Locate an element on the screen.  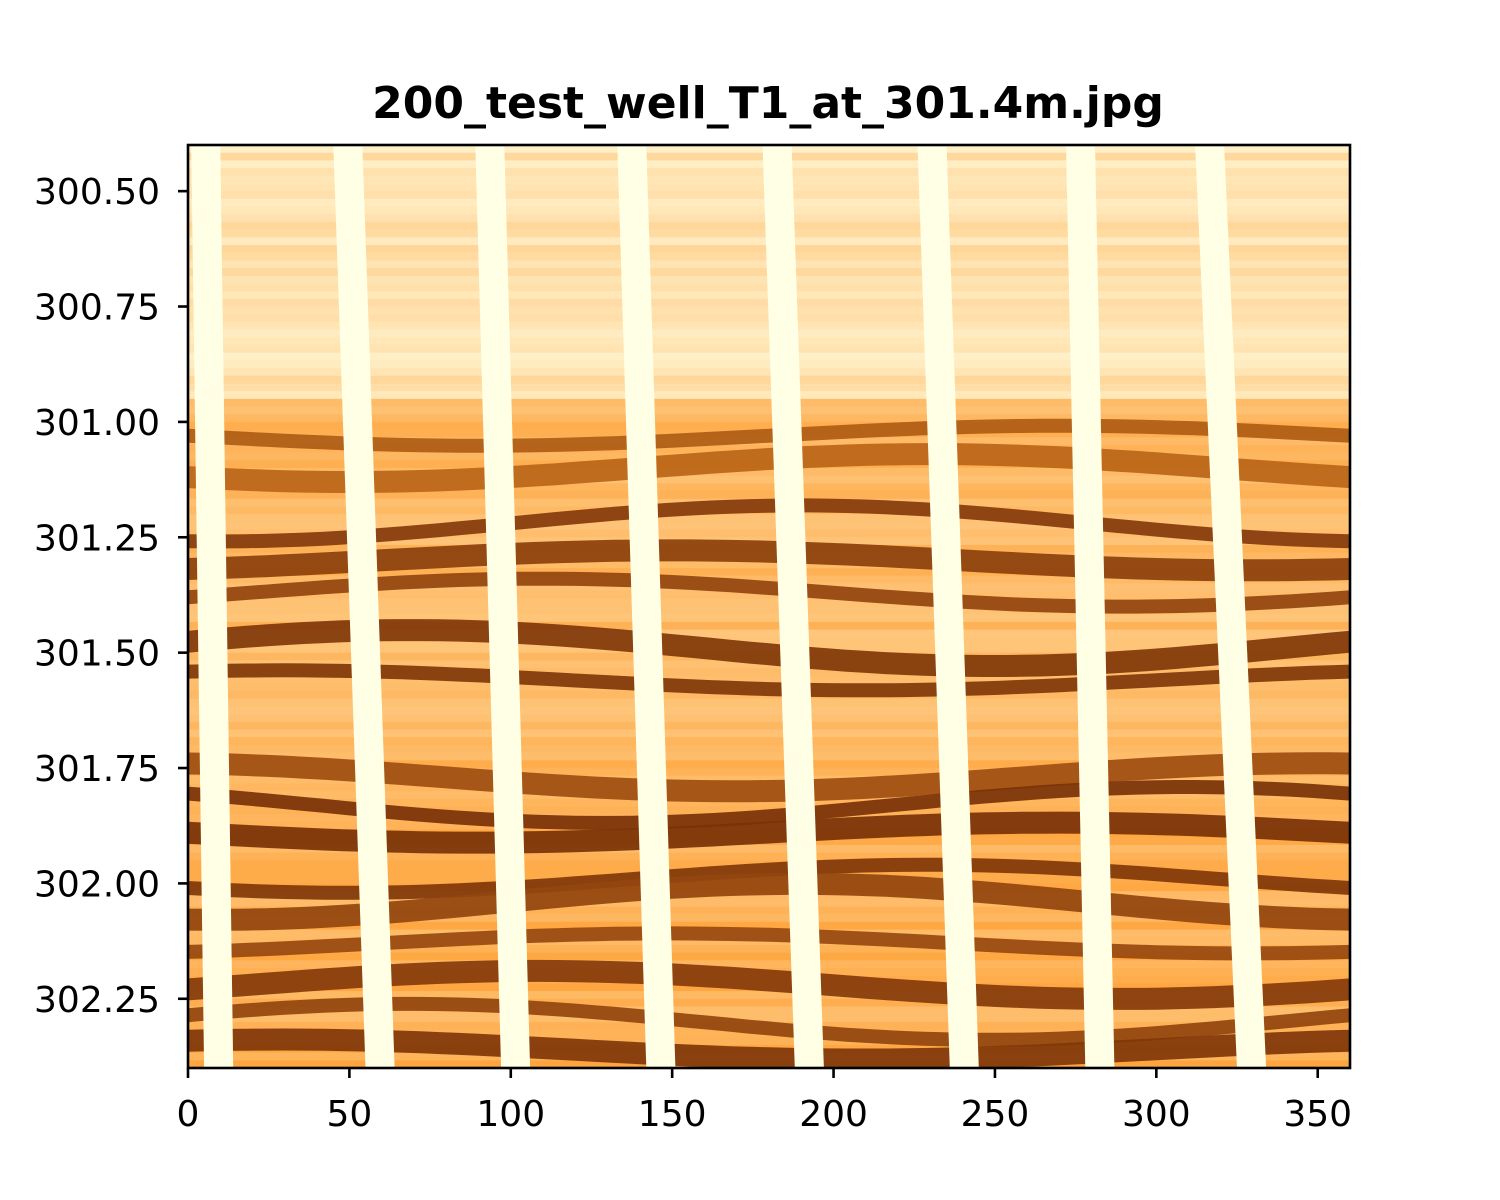
y-tick-label: 302.00 is located at coordinates (97, 884).